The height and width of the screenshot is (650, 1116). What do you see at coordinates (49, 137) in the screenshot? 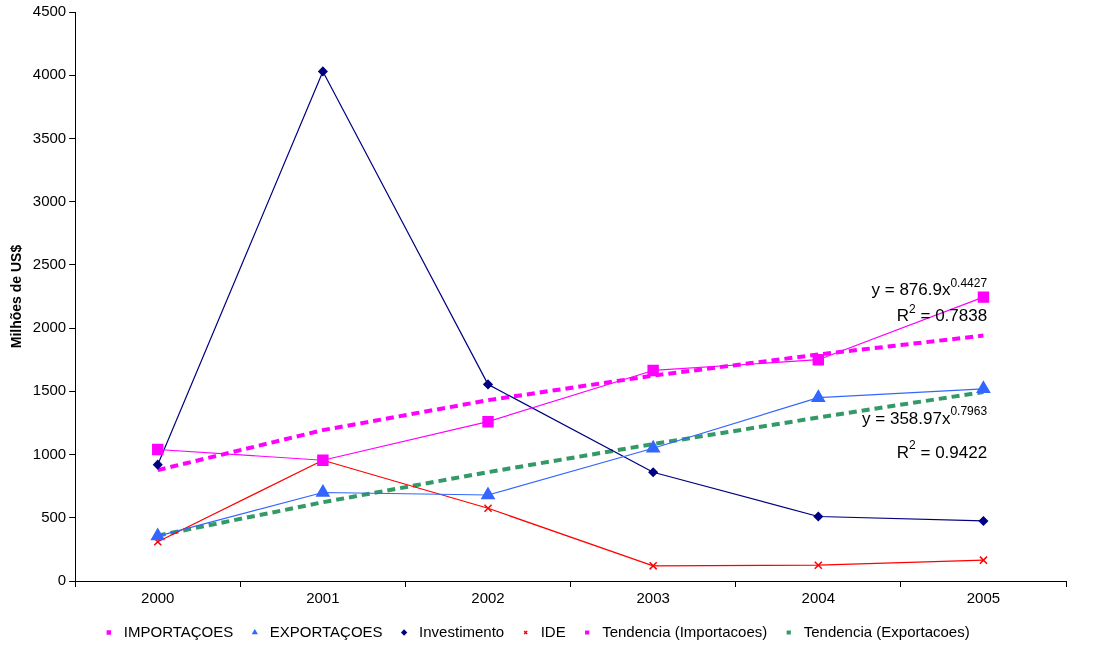
I see `y-tick-label: 3500` at bounding box center [49, 137].